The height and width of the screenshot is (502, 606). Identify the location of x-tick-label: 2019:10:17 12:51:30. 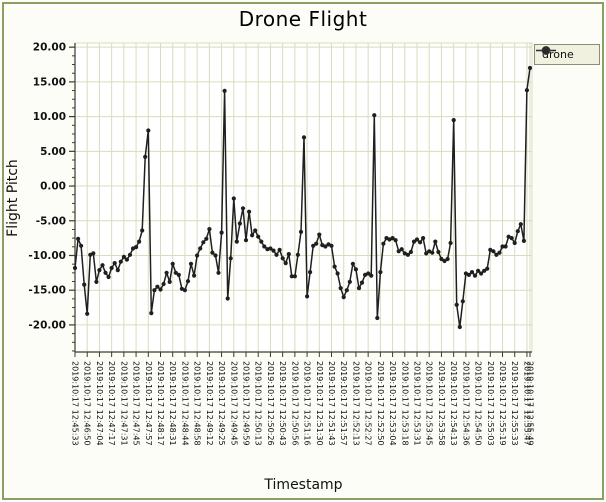
(319, 403).